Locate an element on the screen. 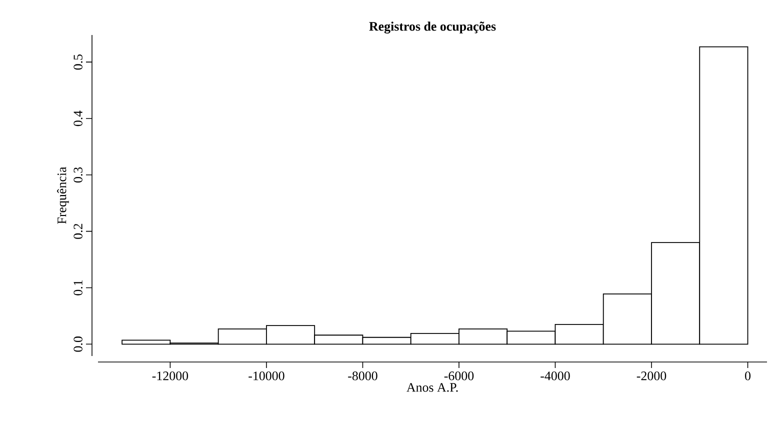  y-tick-label: 0.3 is located at coordinates (78, 174).